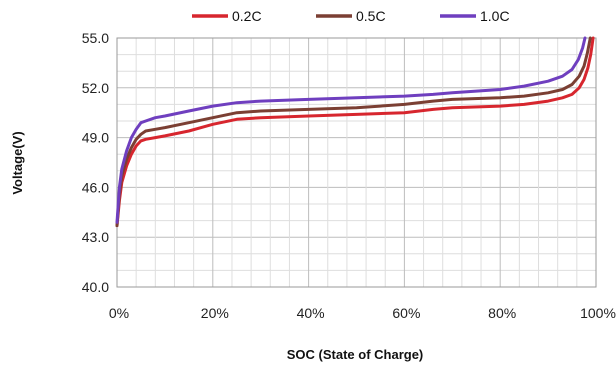  I want to click on legend-label: 0.2C, so click(247, 16).